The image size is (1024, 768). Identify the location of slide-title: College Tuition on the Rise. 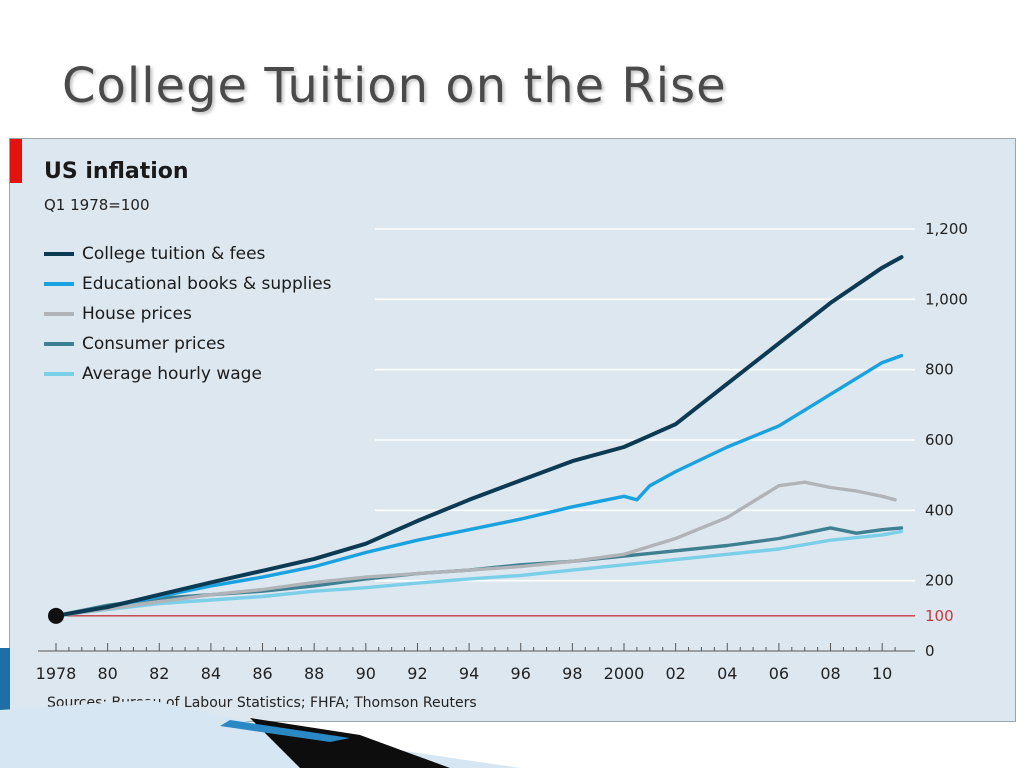
(394, 86).